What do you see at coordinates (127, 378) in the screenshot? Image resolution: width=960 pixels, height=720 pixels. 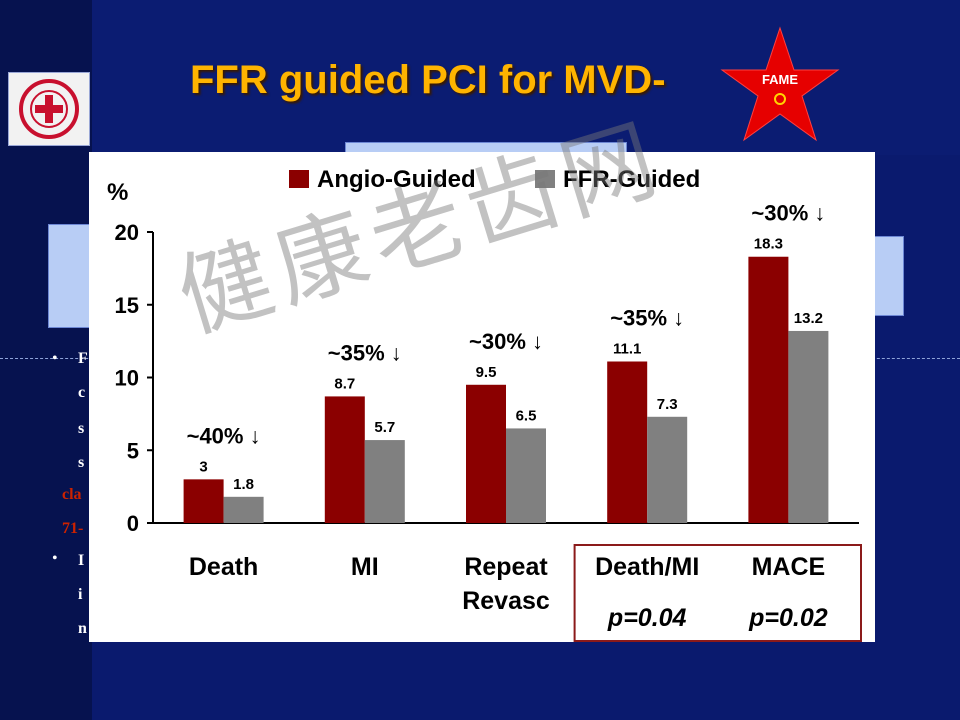 I see `y-tick-label: 10` at bounding box center [127, 378].